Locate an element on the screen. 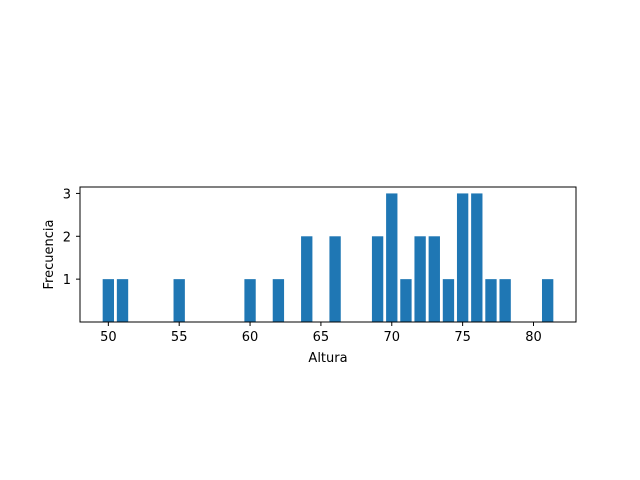 The image size is (640, 480). x-tick-label: 65 is located at coordinates (321, 337).